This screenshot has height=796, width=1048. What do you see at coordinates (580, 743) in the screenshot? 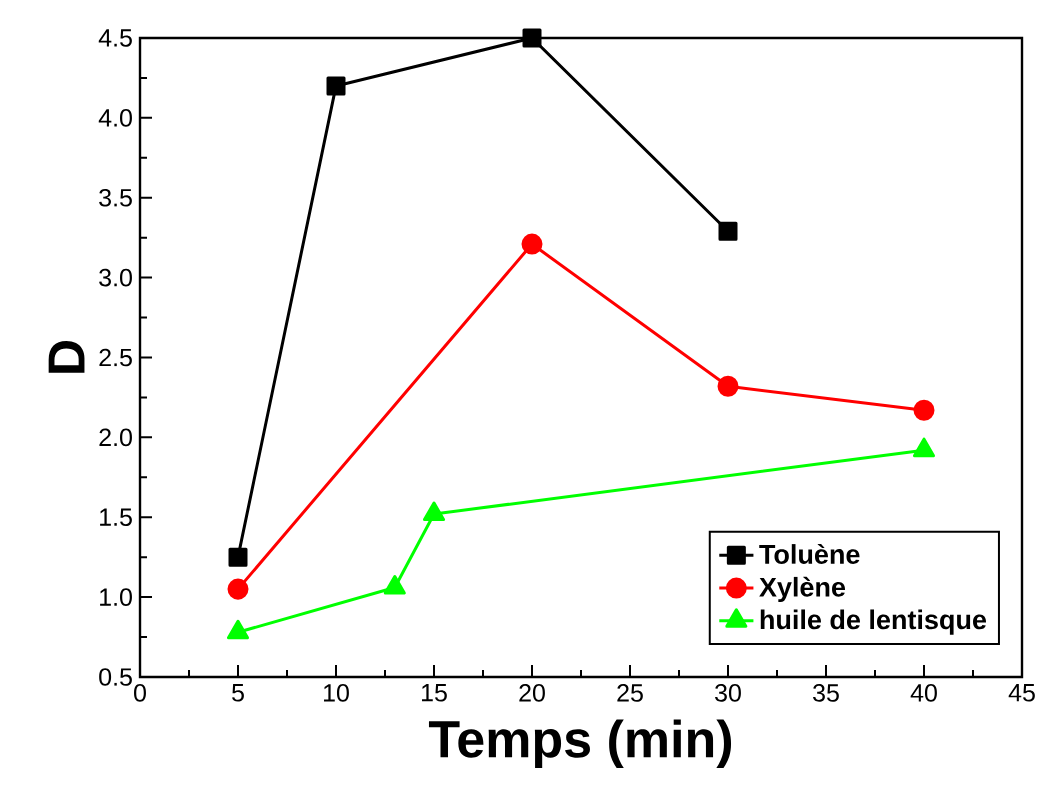
I see `x-axis-title: Temps (min)` at bounding box center [580, 743].